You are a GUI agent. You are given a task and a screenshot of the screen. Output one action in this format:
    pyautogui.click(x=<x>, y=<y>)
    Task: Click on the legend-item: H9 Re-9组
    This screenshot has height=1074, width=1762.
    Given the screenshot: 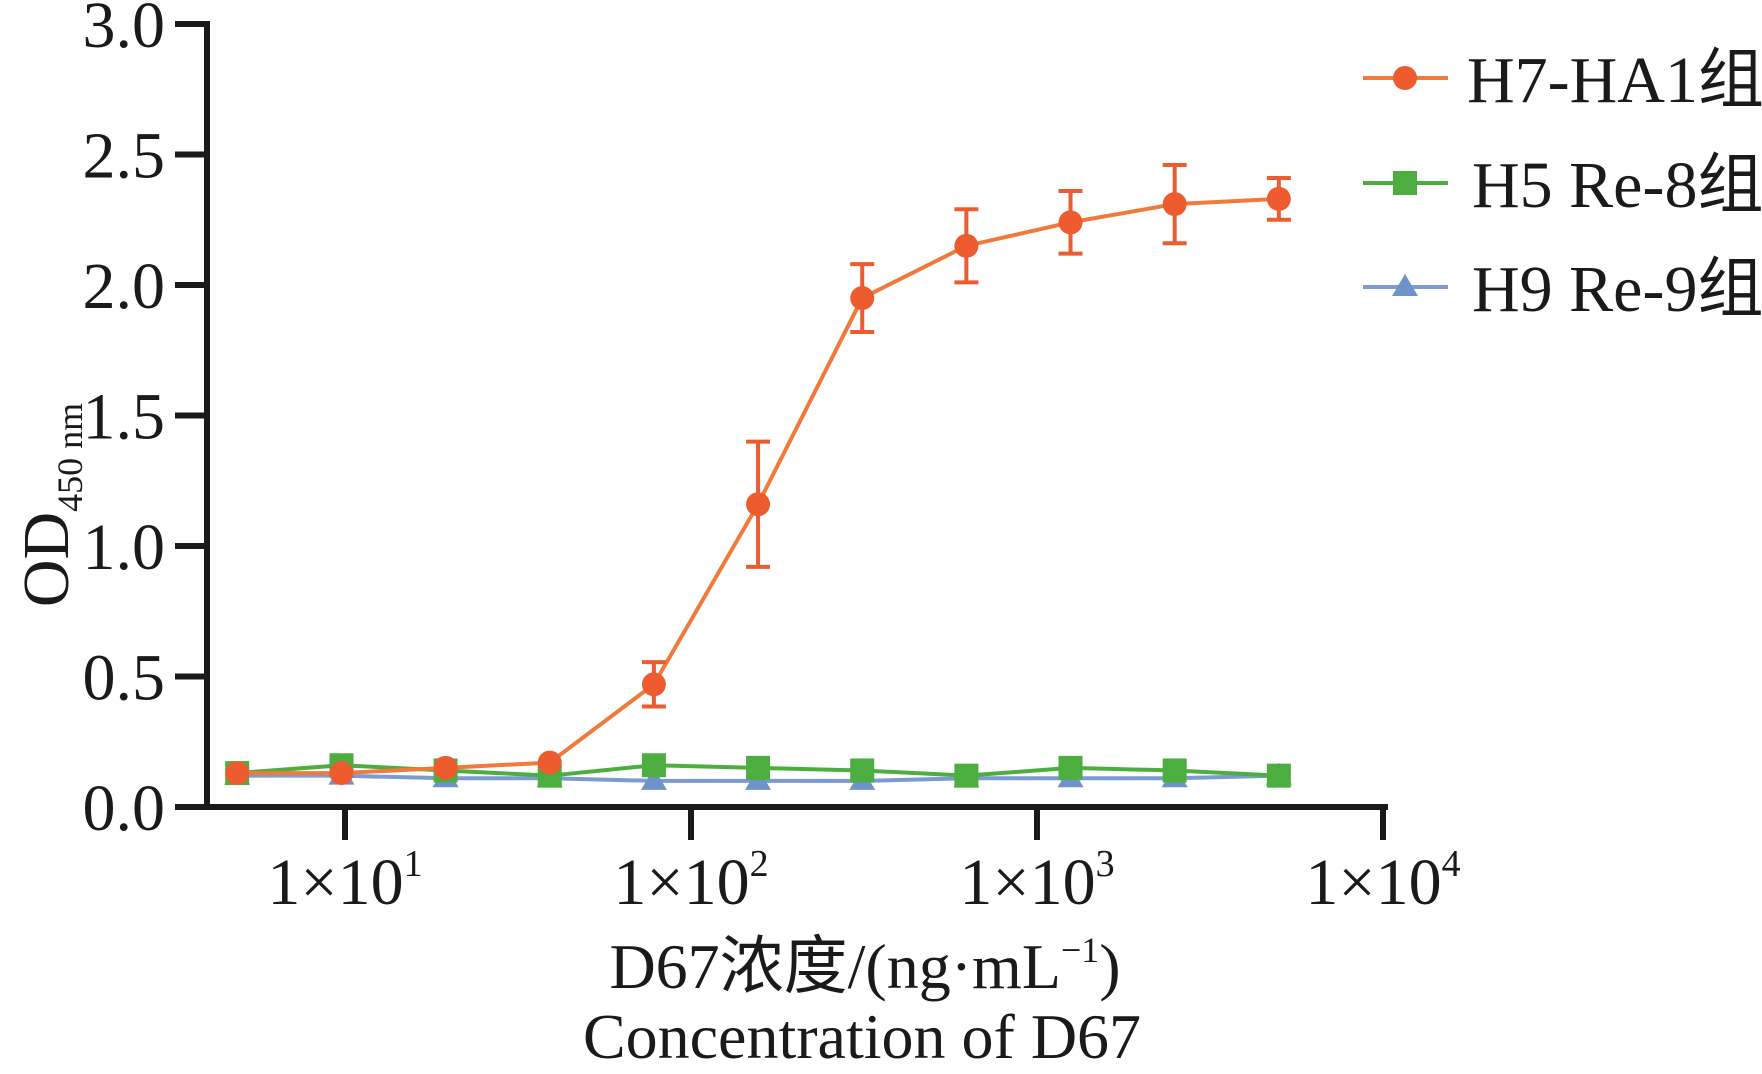 What is the action you would take?
    pyautogui.click(x=1562, y=289)
    